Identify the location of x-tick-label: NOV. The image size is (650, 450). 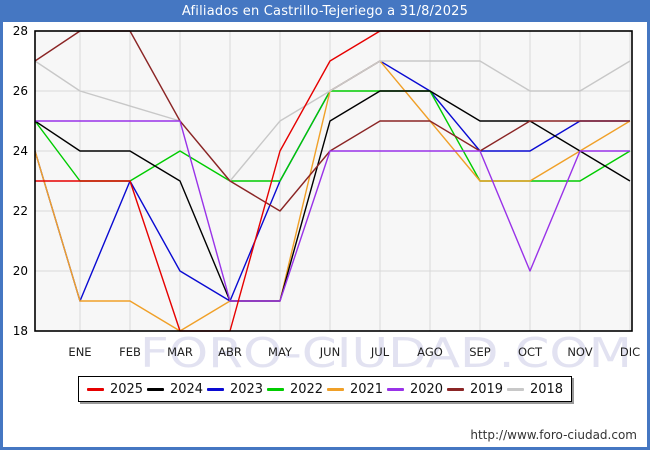
(579, 352).